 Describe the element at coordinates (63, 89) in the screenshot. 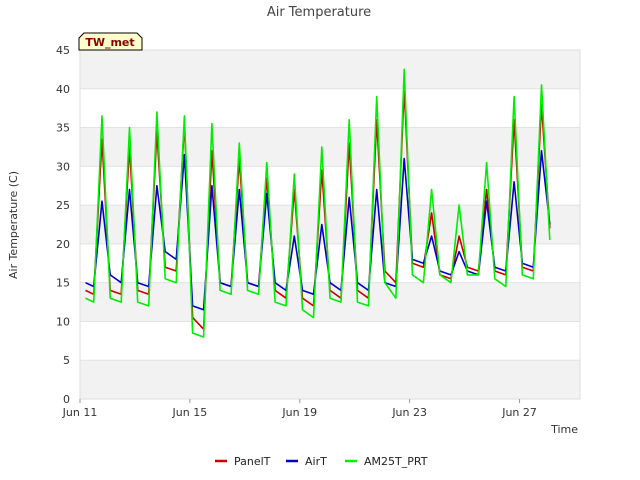

I see `y-tick-label: 40` at that location.